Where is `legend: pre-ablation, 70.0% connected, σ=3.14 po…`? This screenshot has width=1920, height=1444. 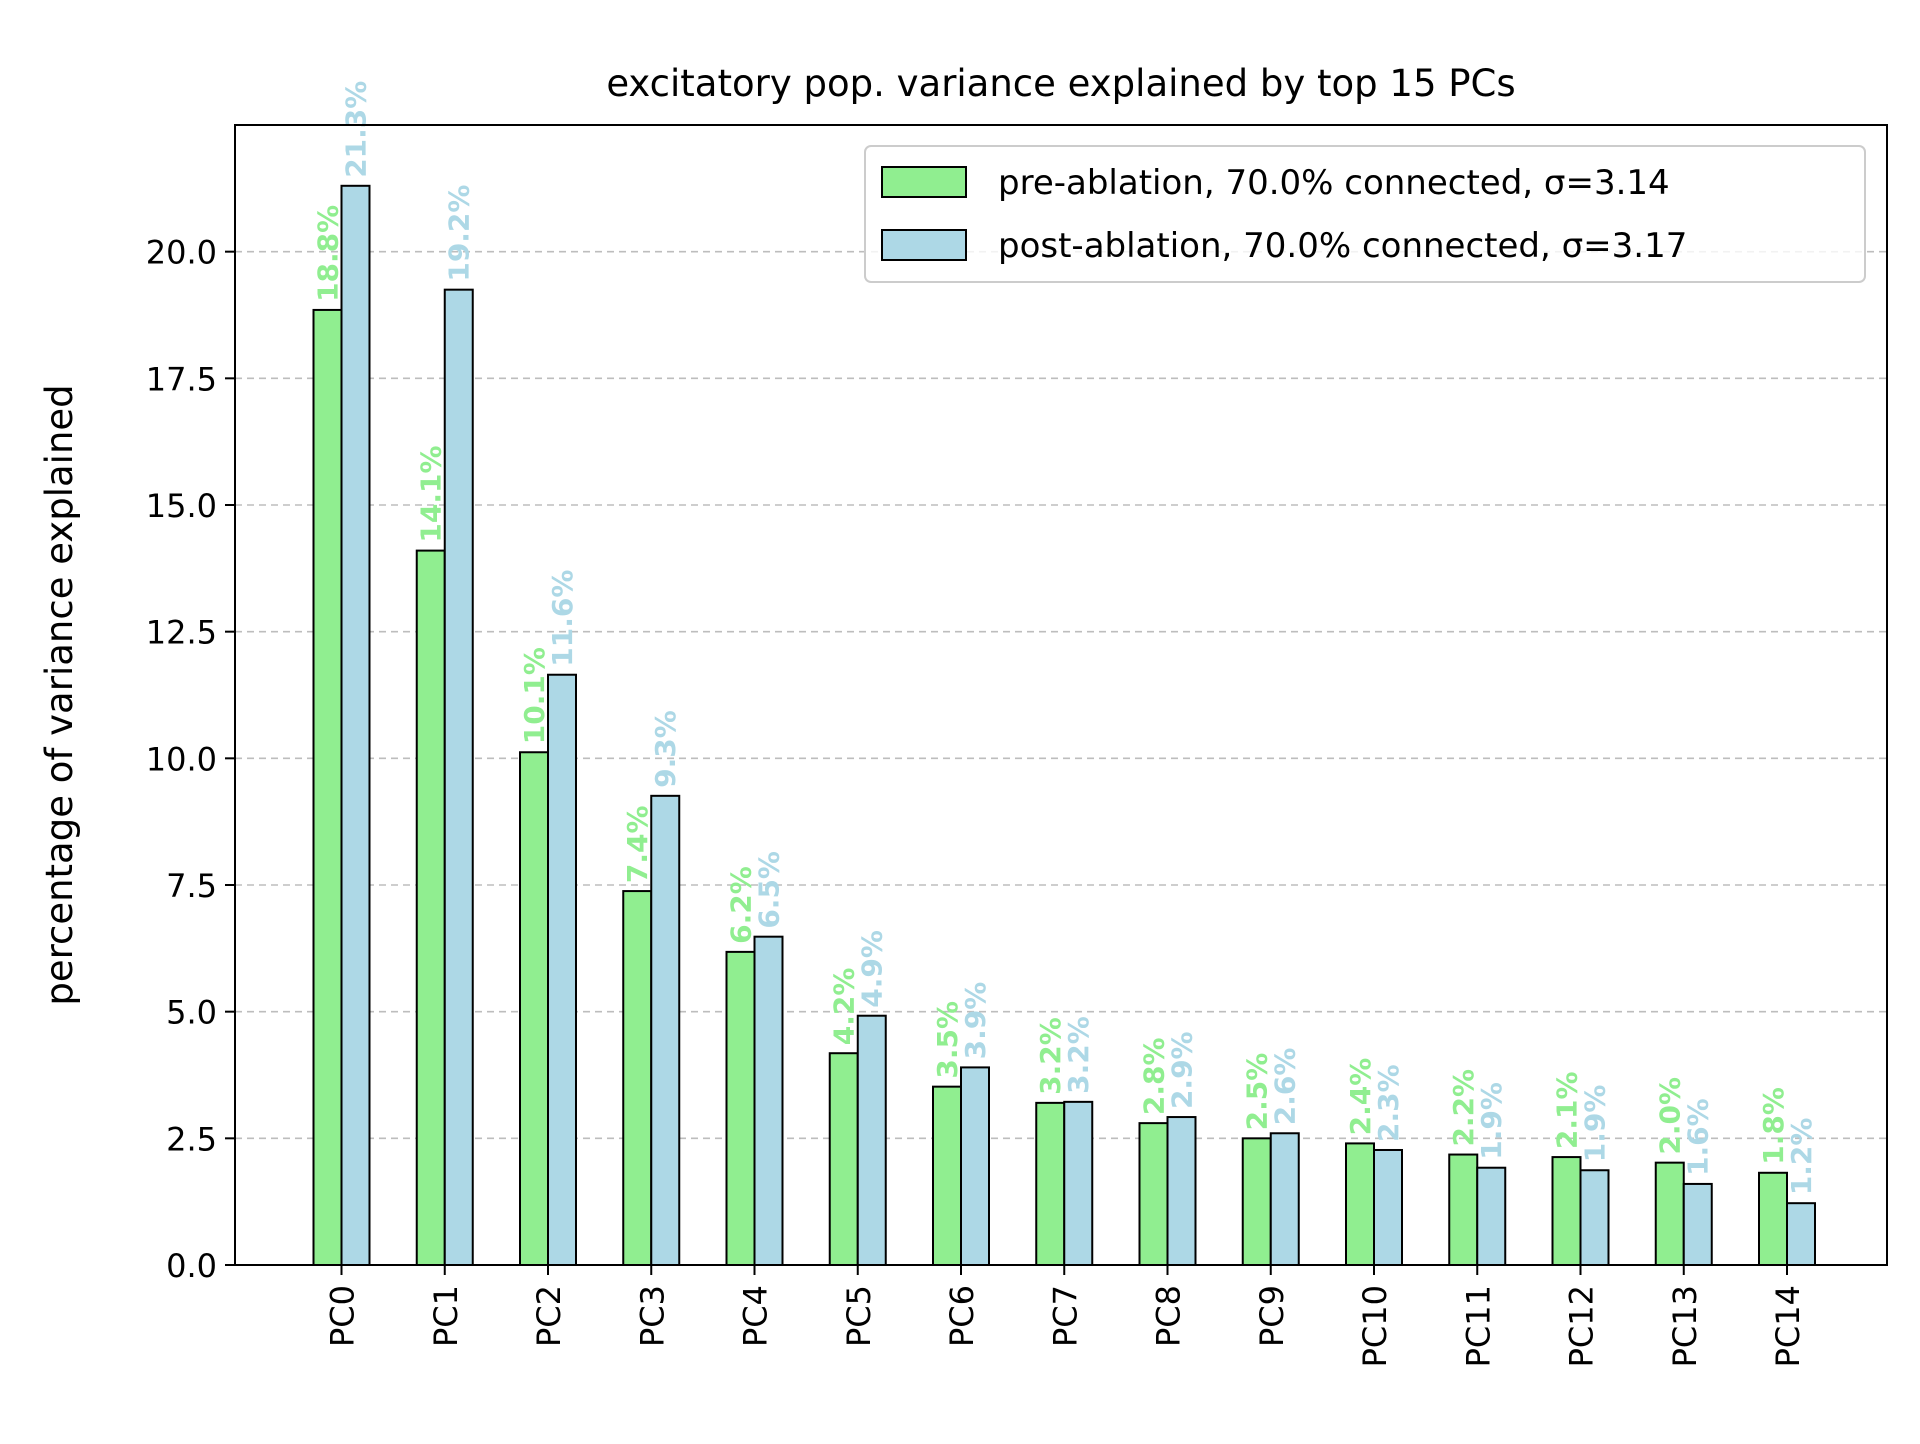
legend: pre-ablation, 70.0% connected, σ=3.14 po… is located at coordinates (1365, 214).